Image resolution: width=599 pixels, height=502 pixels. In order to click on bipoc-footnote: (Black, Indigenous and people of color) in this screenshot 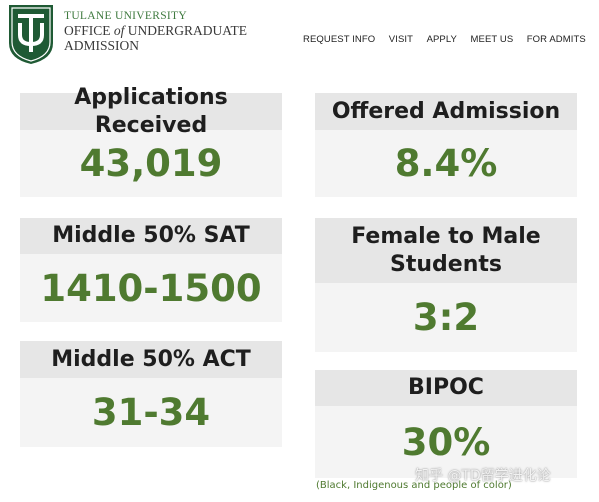, I will do `click(414, 485)`.